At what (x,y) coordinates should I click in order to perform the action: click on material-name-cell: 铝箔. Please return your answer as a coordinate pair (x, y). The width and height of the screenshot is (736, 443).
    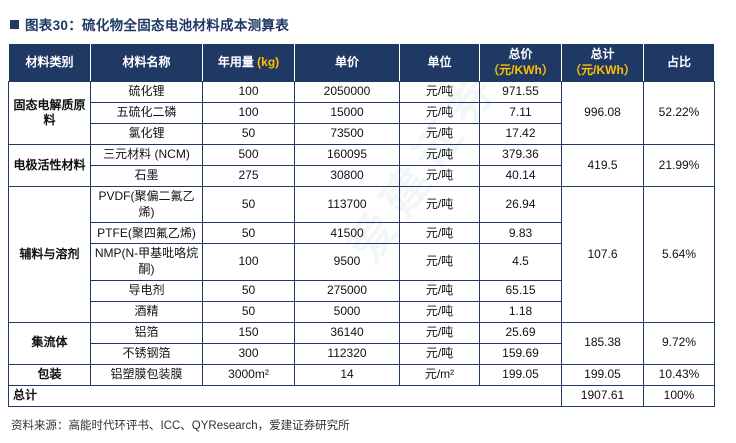
    Looking at the image, I should click on (146, 332).